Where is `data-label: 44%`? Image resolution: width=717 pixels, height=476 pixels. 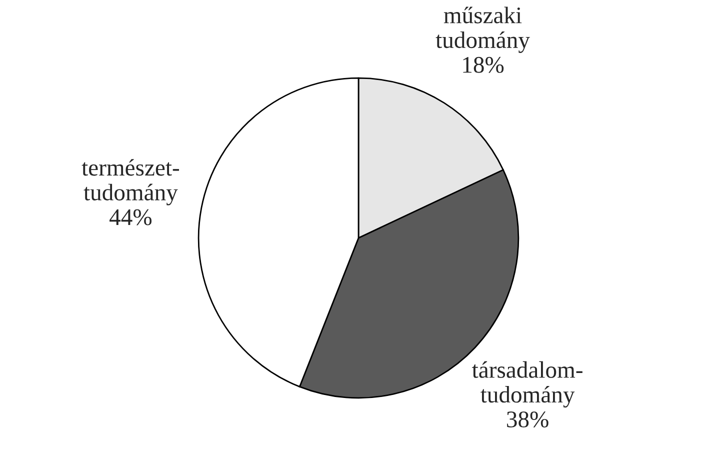 data-label: 44% is located at coordinates (131, 217).